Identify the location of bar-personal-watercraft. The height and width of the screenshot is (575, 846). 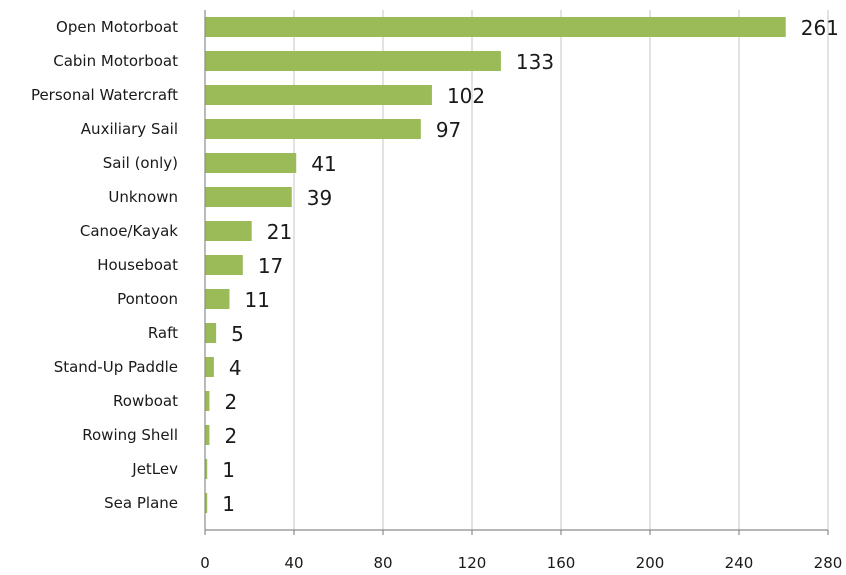
(318, 95).